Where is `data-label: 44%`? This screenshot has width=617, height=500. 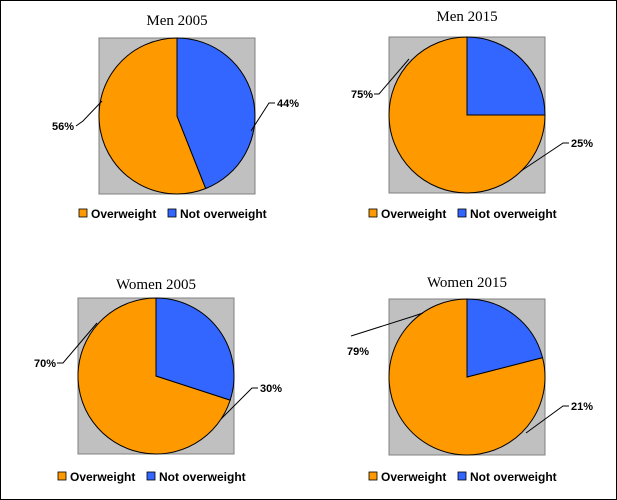 data-label: 44% is located at coordinates (288, 104).